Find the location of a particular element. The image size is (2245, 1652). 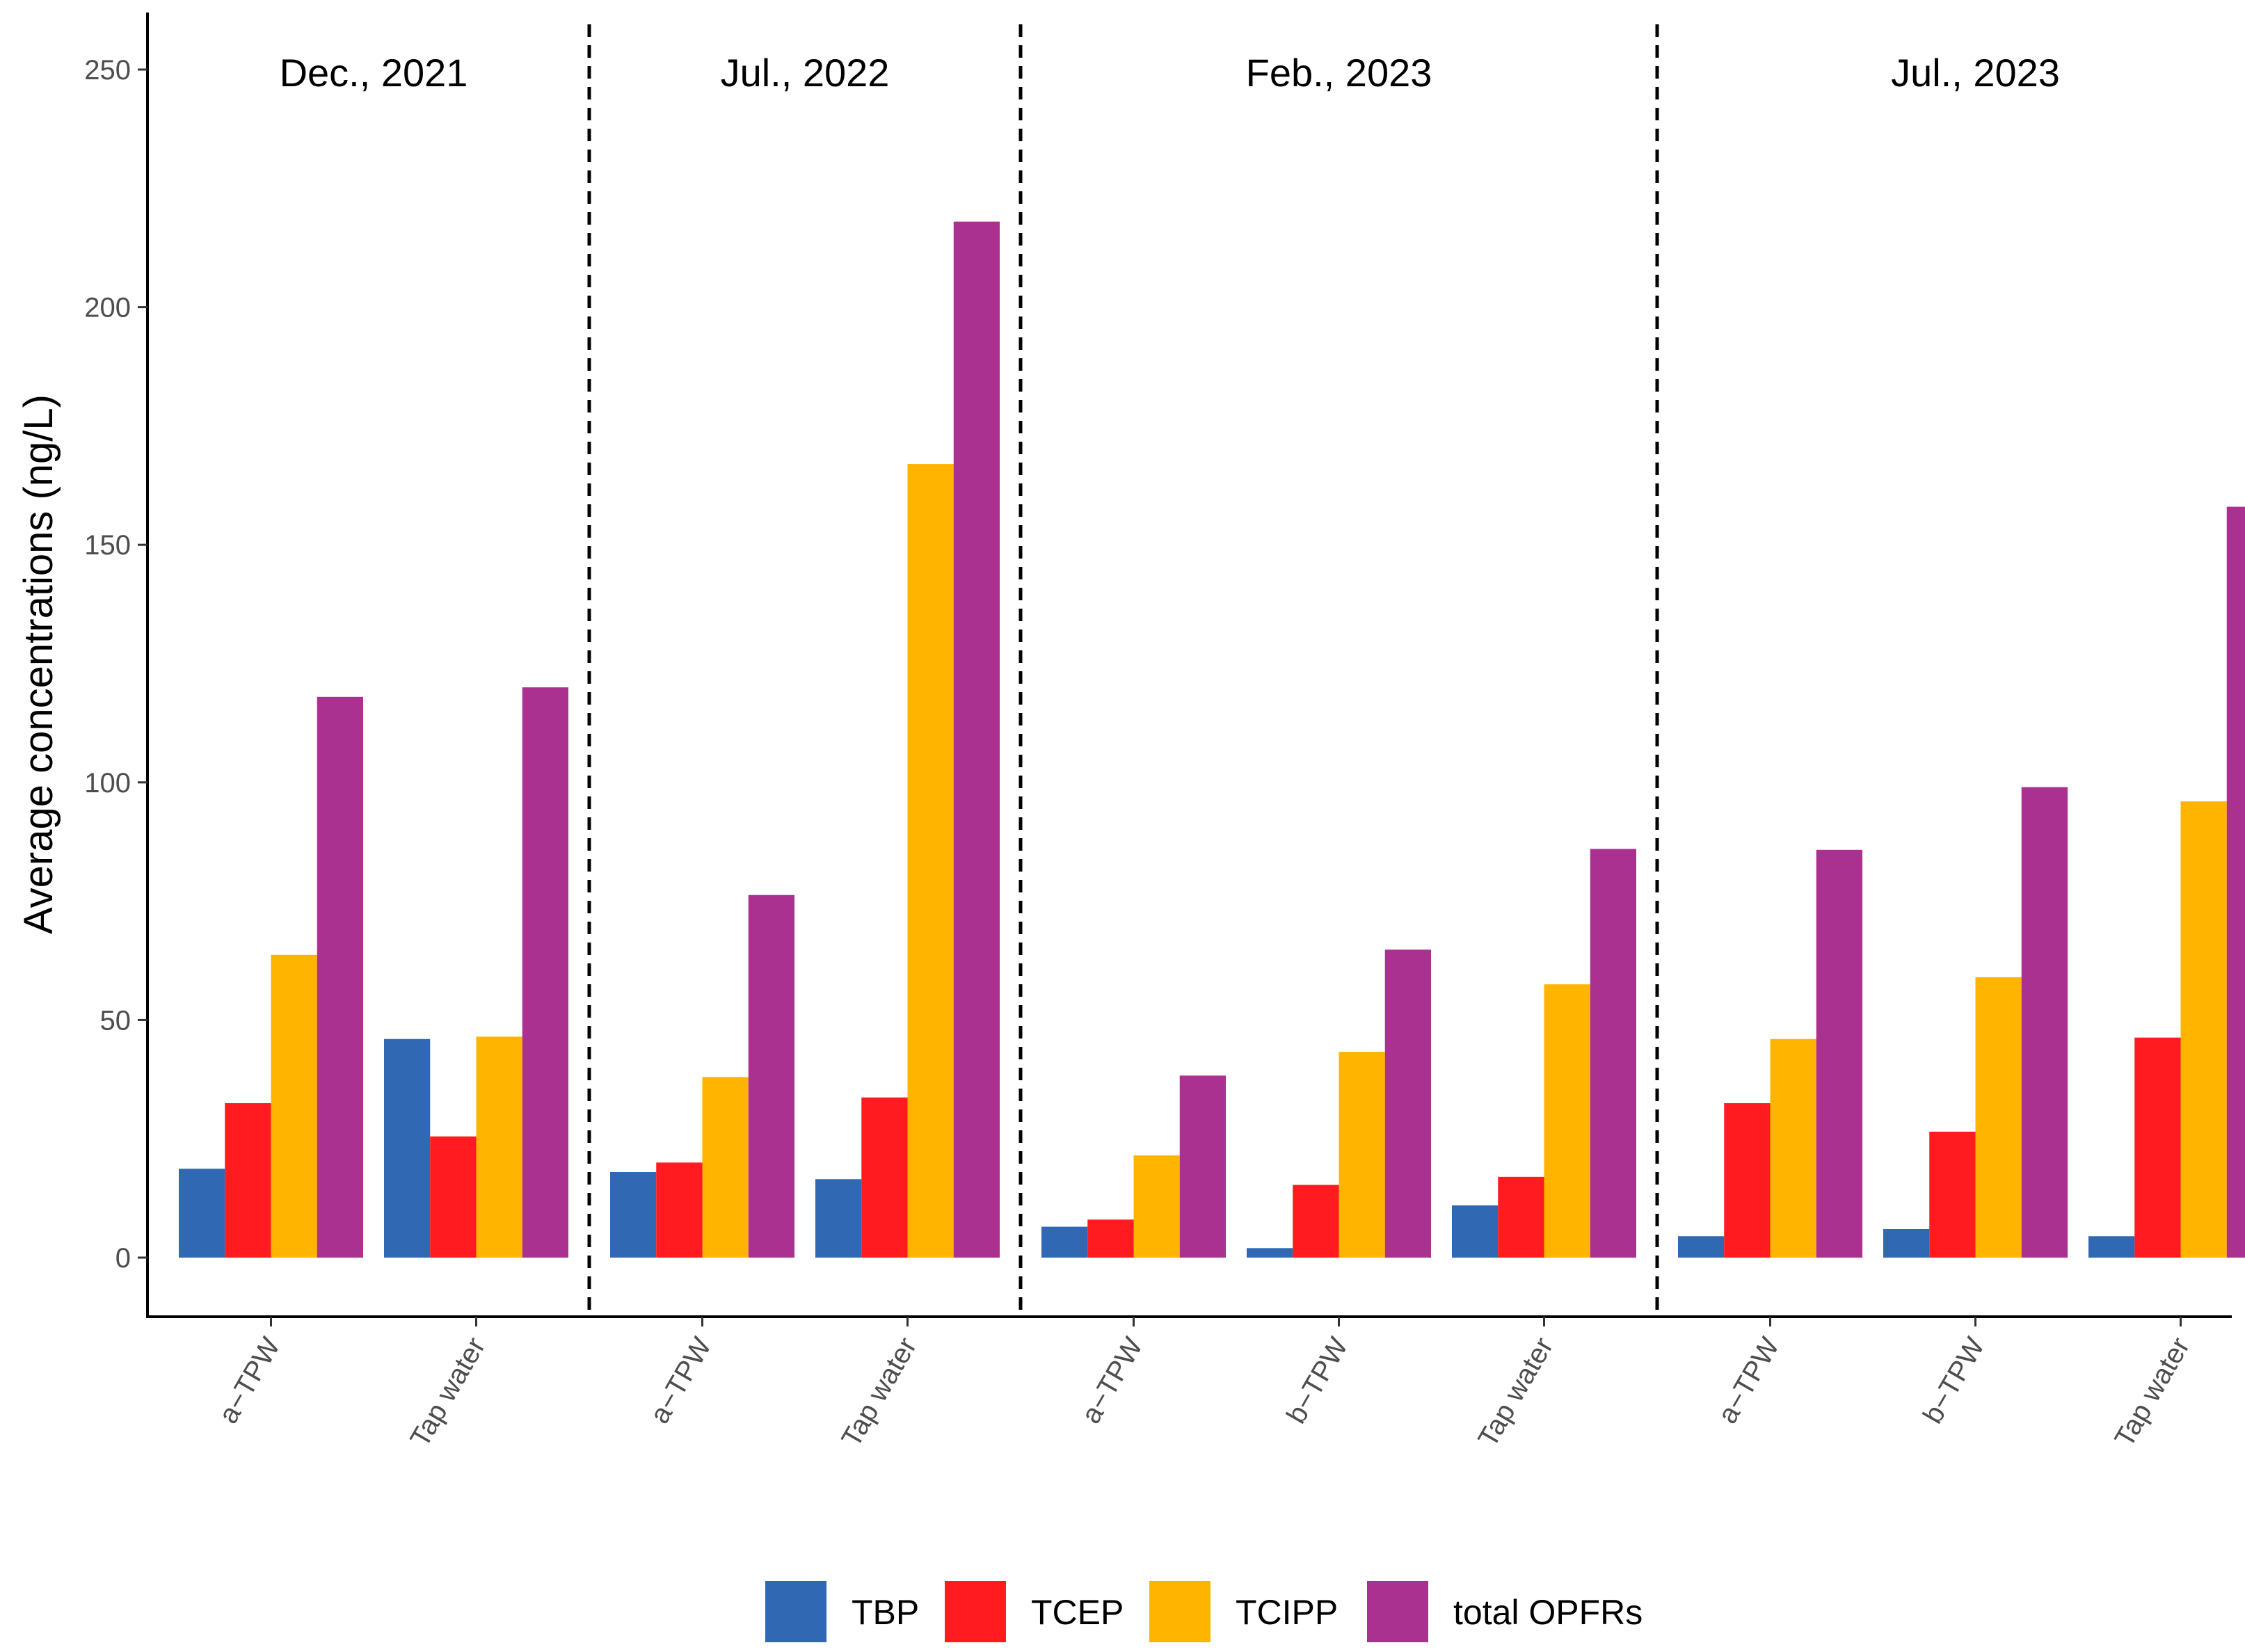

y-tick-label: 0 is located at coordinates (123, 1258).